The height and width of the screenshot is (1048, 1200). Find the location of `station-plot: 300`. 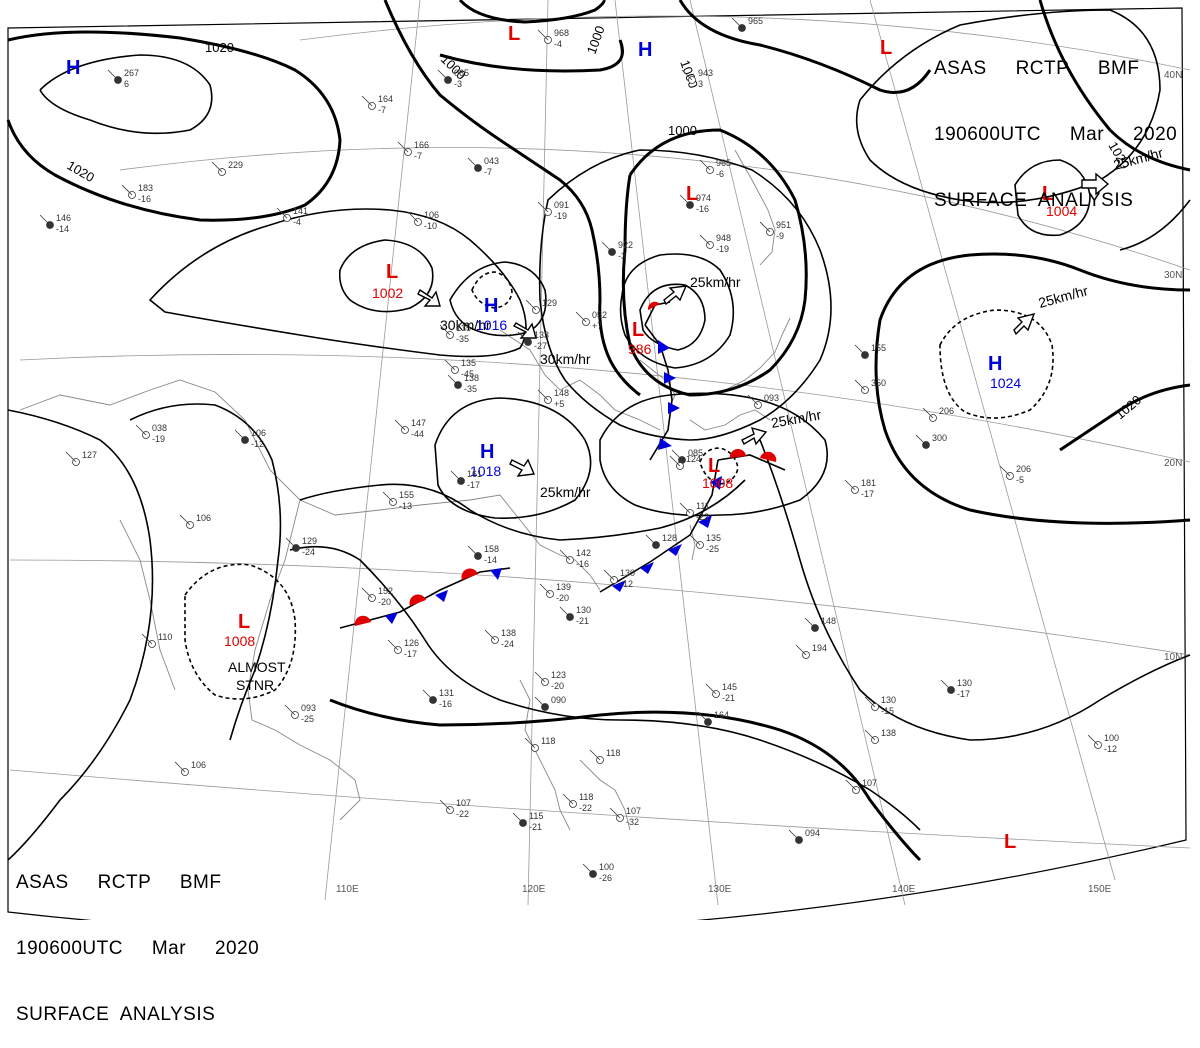

station-plot: 300 is located at coordinates (931, 441).